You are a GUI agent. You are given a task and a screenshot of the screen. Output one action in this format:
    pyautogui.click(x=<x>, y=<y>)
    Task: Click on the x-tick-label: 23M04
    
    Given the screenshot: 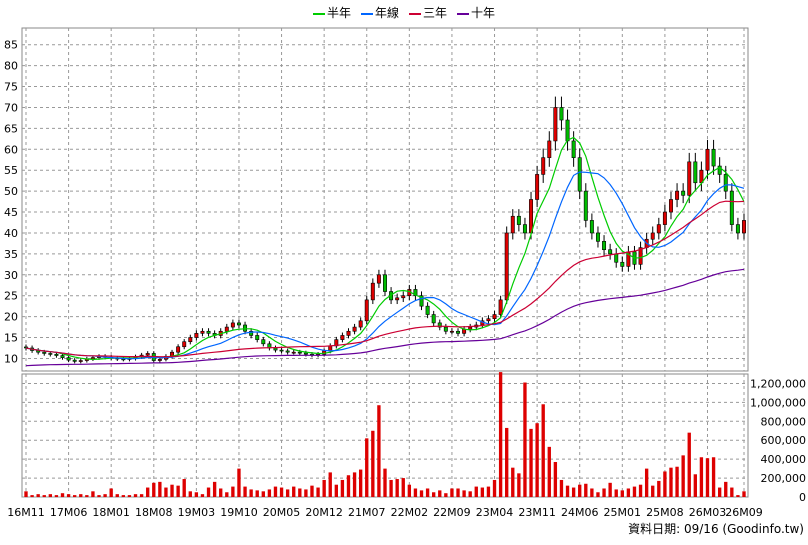 What is the action you would take?
    pyautogui.click(x=495, y=512)
    